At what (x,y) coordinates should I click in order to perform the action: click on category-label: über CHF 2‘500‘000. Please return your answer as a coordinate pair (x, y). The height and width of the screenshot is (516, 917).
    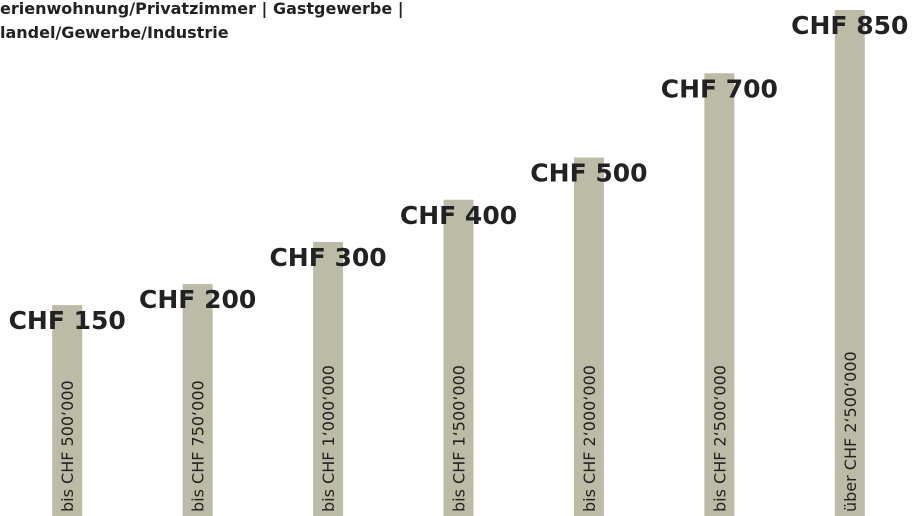
    Looking at the image, I should click on (850, 431).